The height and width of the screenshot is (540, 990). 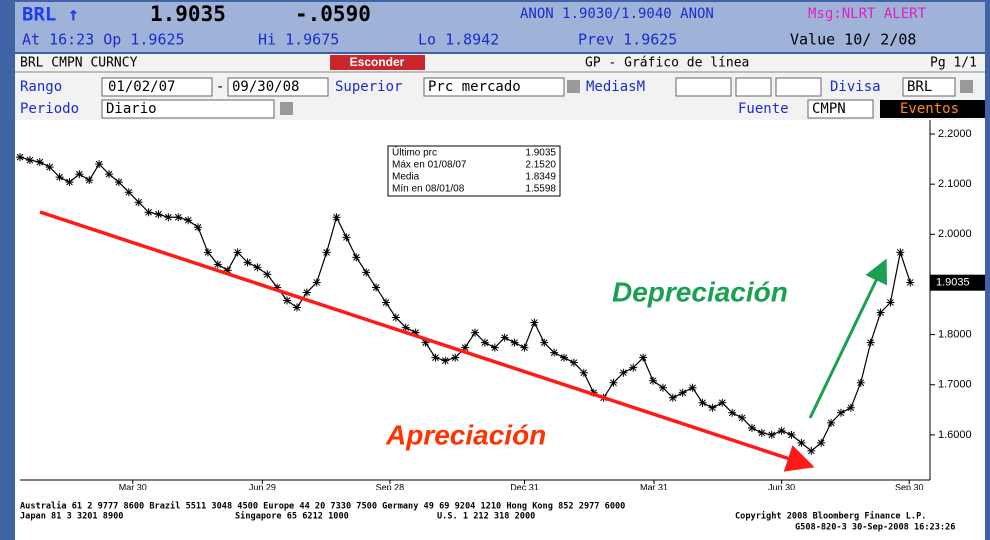 I want to click on period: Diario, so click(x=131, y=109).